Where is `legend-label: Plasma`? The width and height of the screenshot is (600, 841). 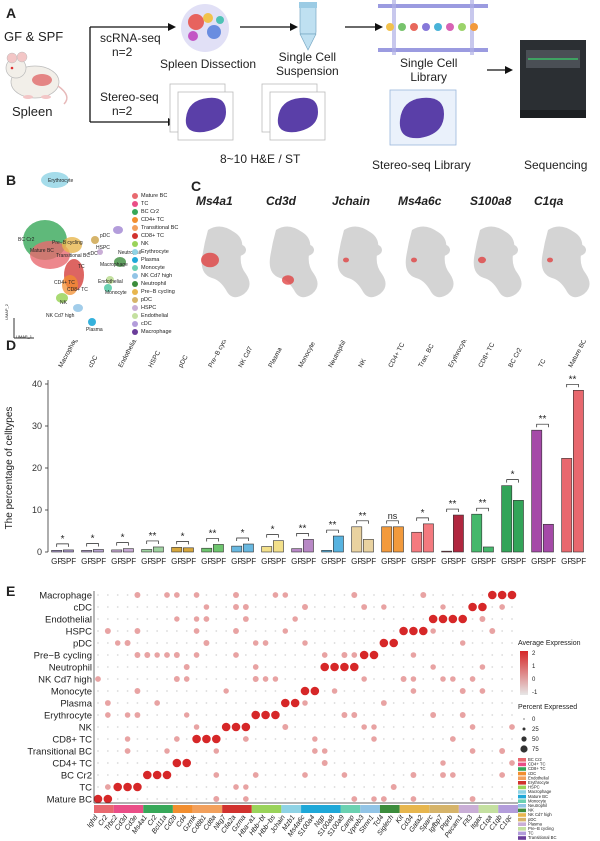 legend-label: Plasma is located at coordinates (150, 260).